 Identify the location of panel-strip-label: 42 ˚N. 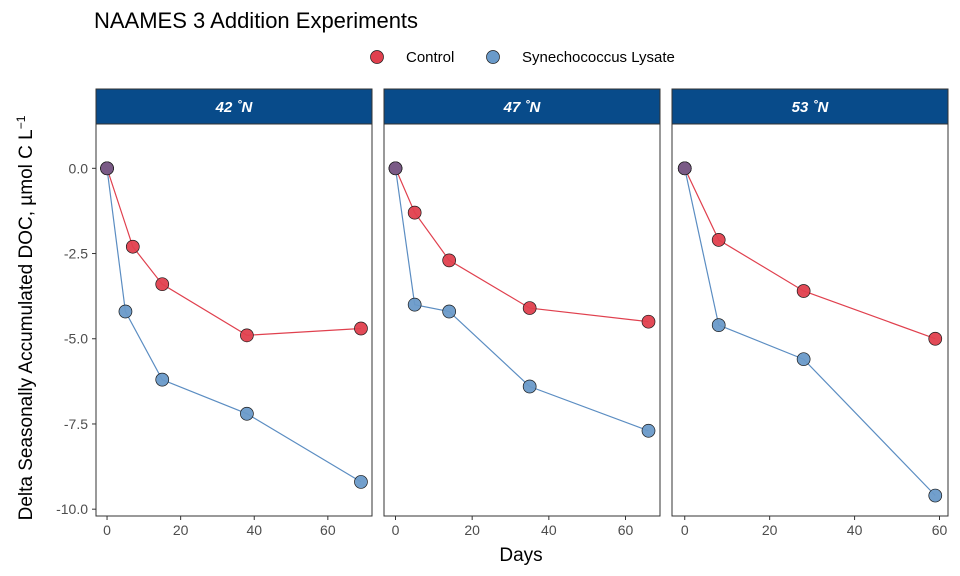
(234, 107).